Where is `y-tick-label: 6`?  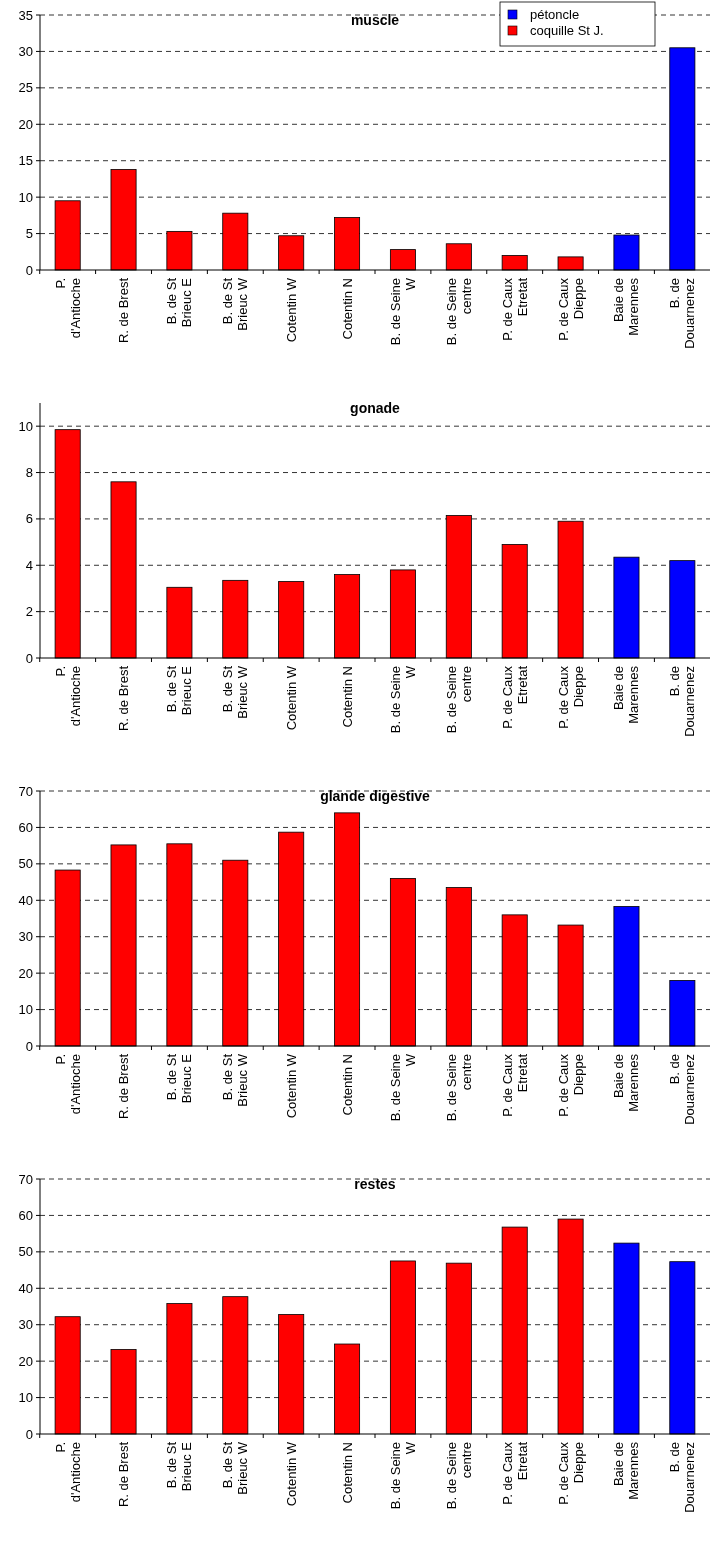
y-tick-label: 6 is located at coordinates (29, 519).